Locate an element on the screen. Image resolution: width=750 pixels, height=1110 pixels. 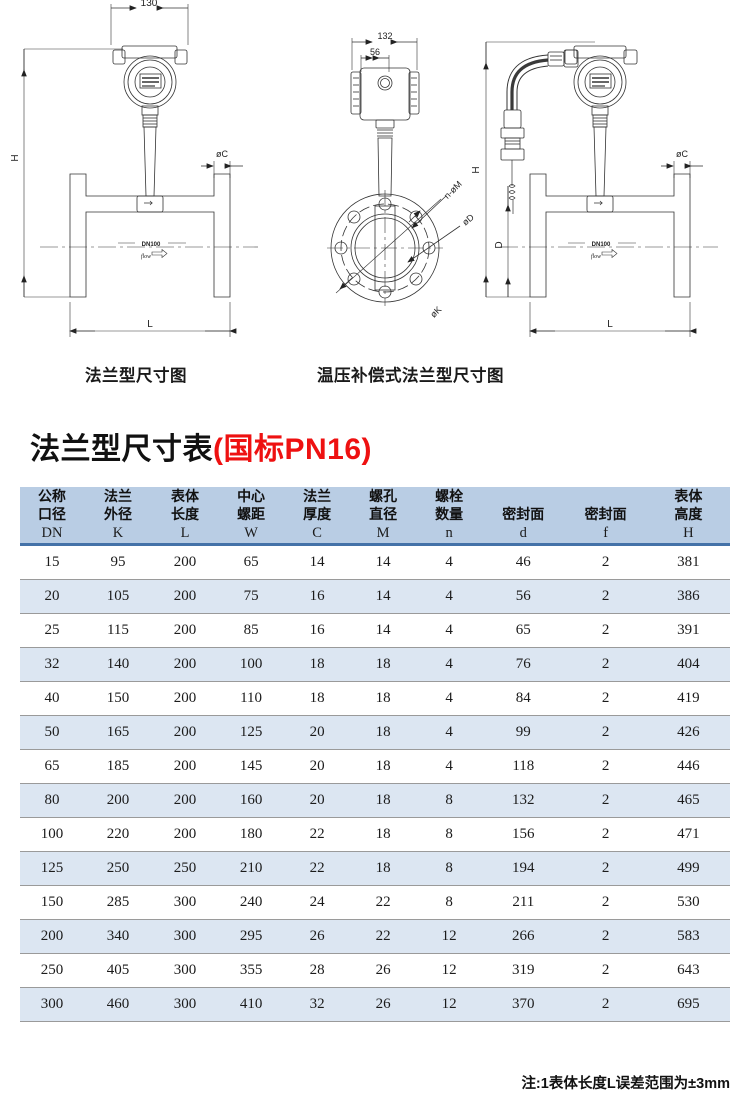
right-dim-thickness: øC is located at coordinates (682, 154).